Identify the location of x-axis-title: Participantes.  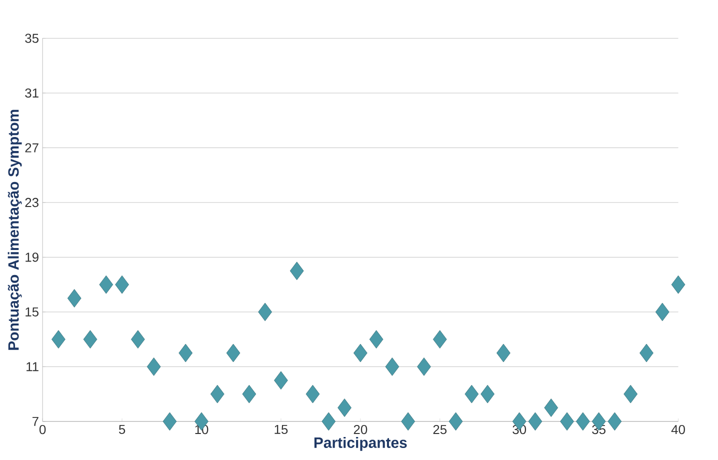
(360, 444).